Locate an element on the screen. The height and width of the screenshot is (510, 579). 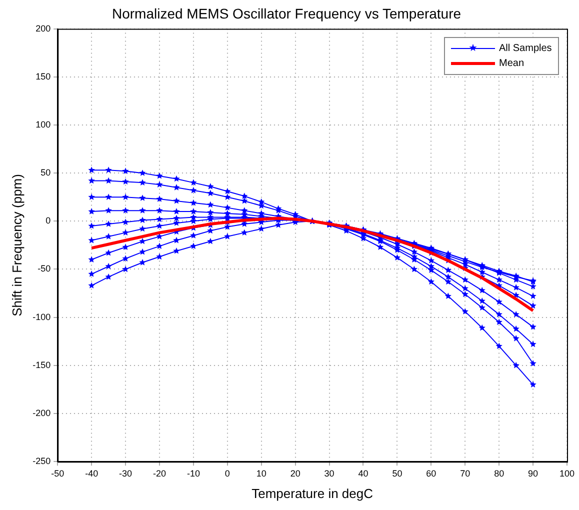
x-tick-label: 30 is located at coordinates (329, 473).